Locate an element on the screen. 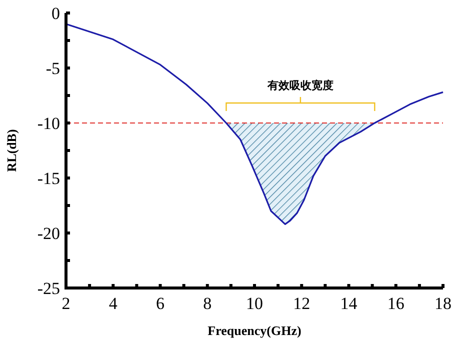  x-tick-label: 16 is located at coordinates (395, 303).